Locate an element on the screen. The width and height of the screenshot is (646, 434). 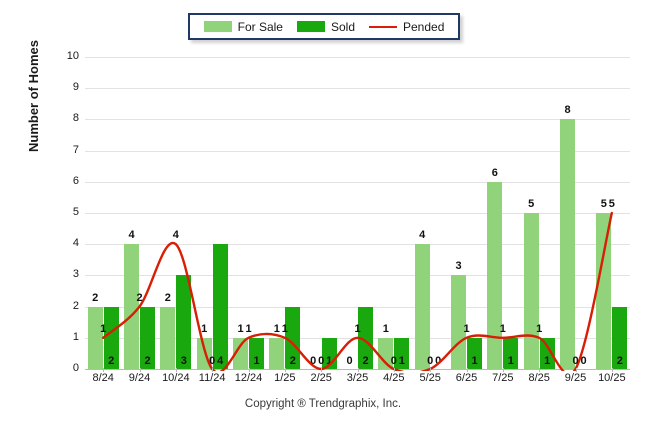
x-axis-tick-label: 9/24 is located at coordinates (139, 378).